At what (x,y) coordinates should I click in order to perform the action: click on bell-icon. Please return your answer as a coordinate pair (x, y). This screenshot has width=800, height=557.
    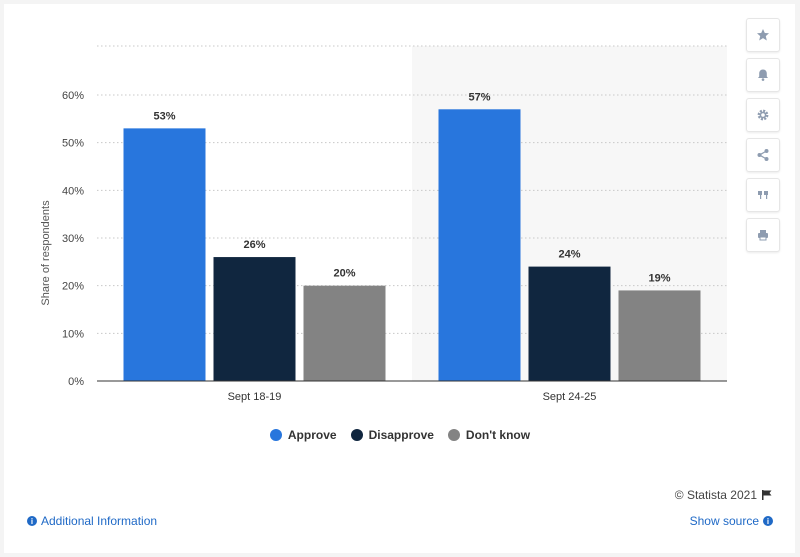
    Looking at the image, I should click on (763, 75).